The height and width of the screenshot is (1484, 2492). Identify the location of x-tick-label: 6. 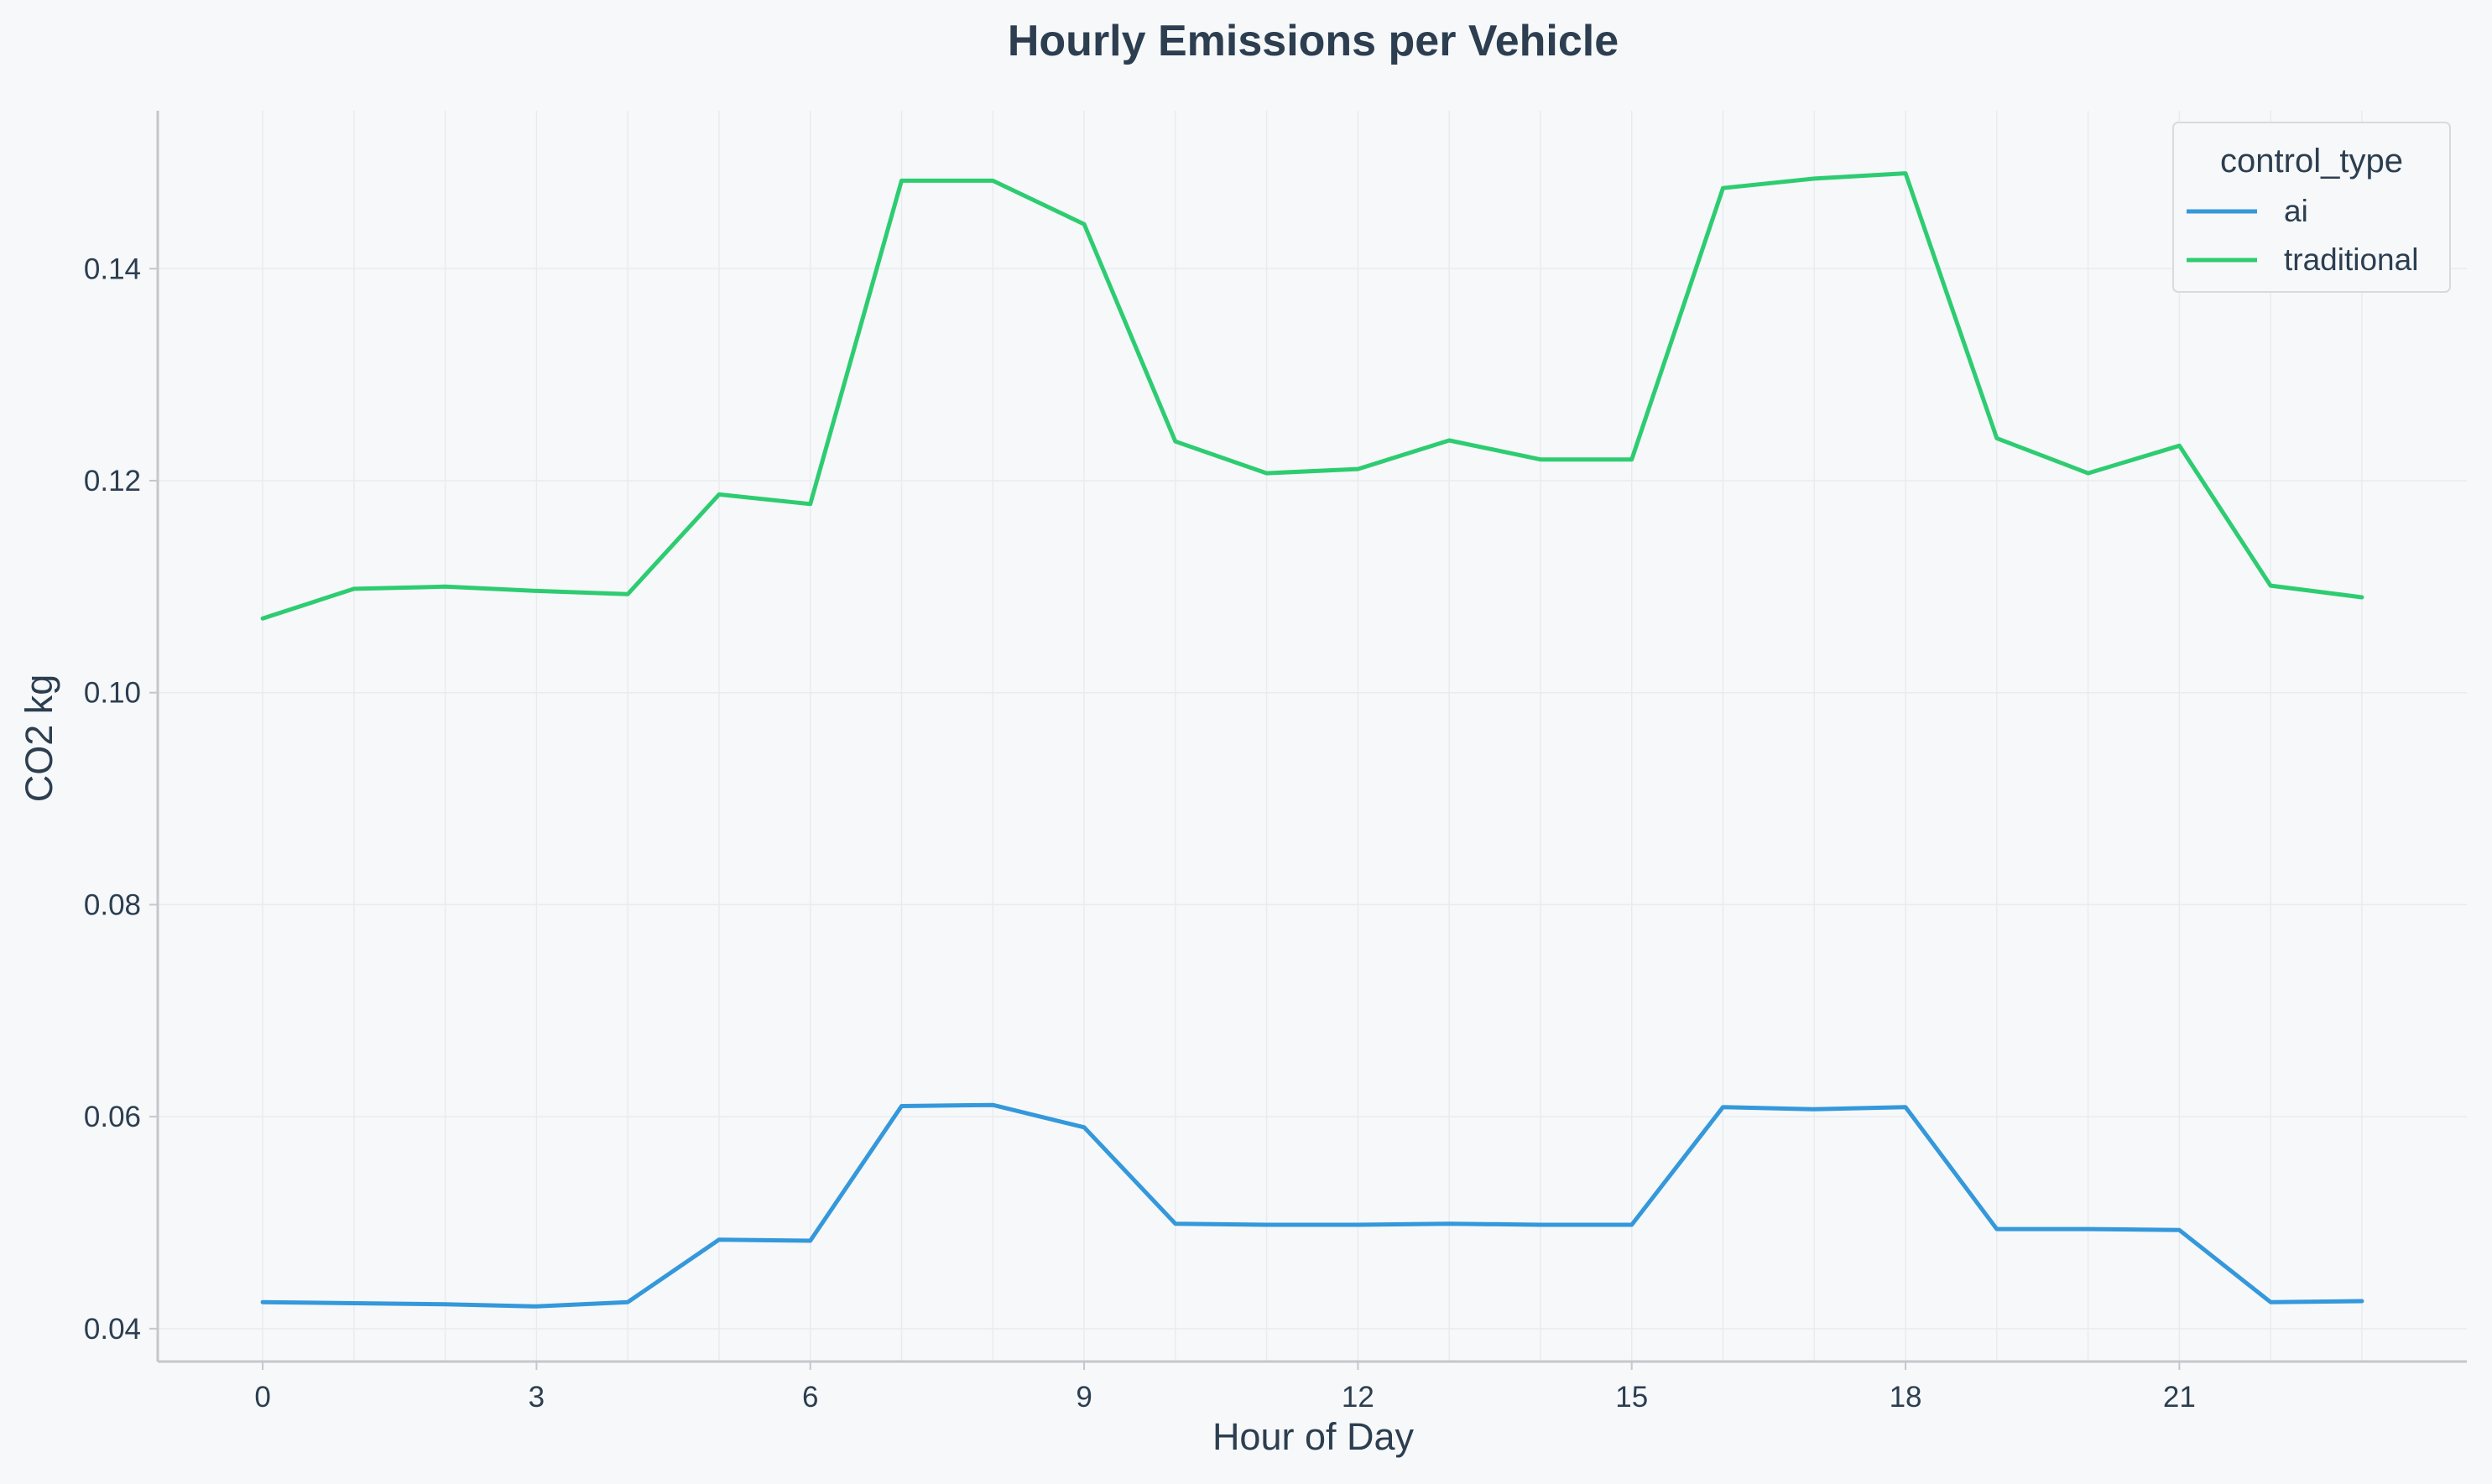
(810, 1397).